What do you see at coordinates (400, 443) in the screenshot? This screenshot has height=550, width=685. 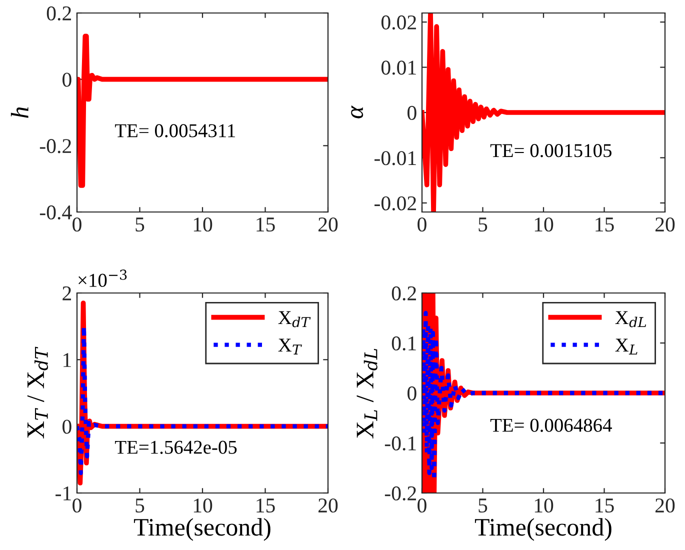 I see `y-tick-label: -0.1` at bounding box center [400, 443].